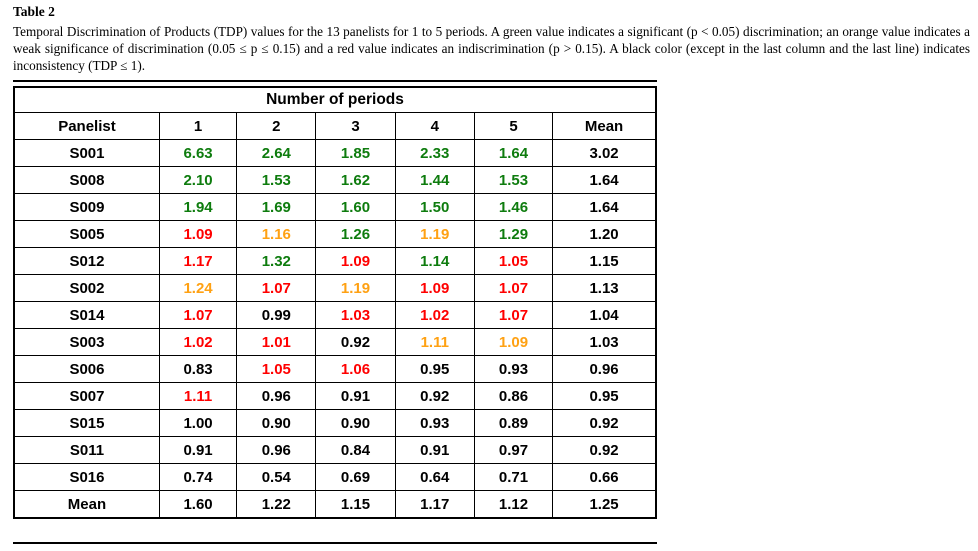 The width and height of the screenshot is (978, 551). What do you see at coordinates (198, 288) in the screenshot?
I see `tdp-value: 1.24` at bounding box center [198, 288].